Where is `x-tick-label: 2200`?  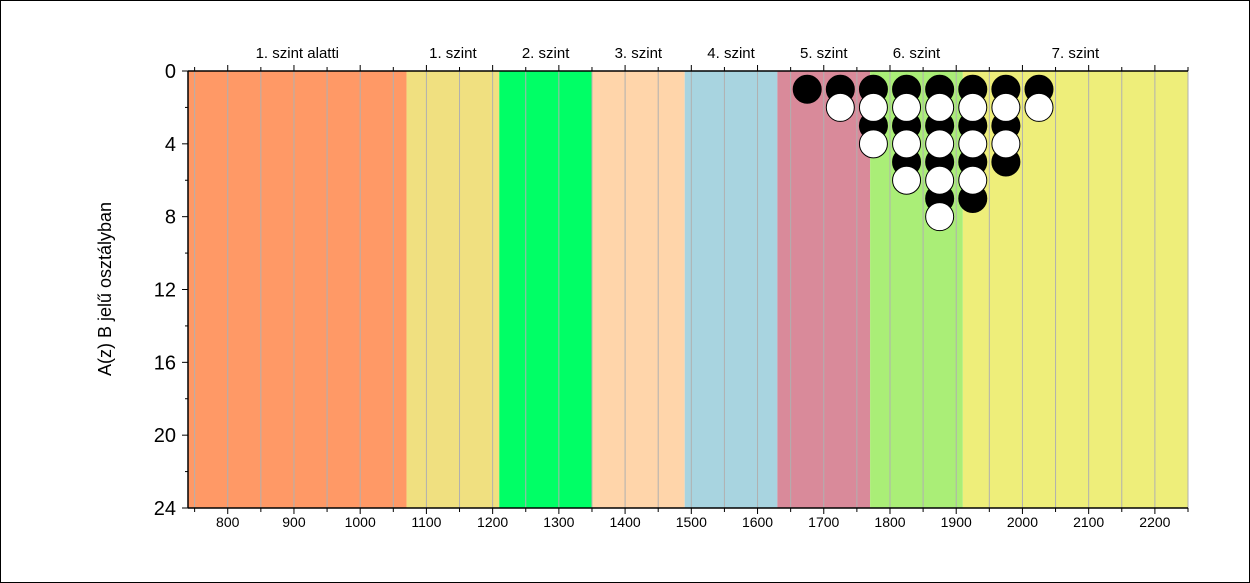
x-tick-label: 2200 is located at coordinates (1154, 522).